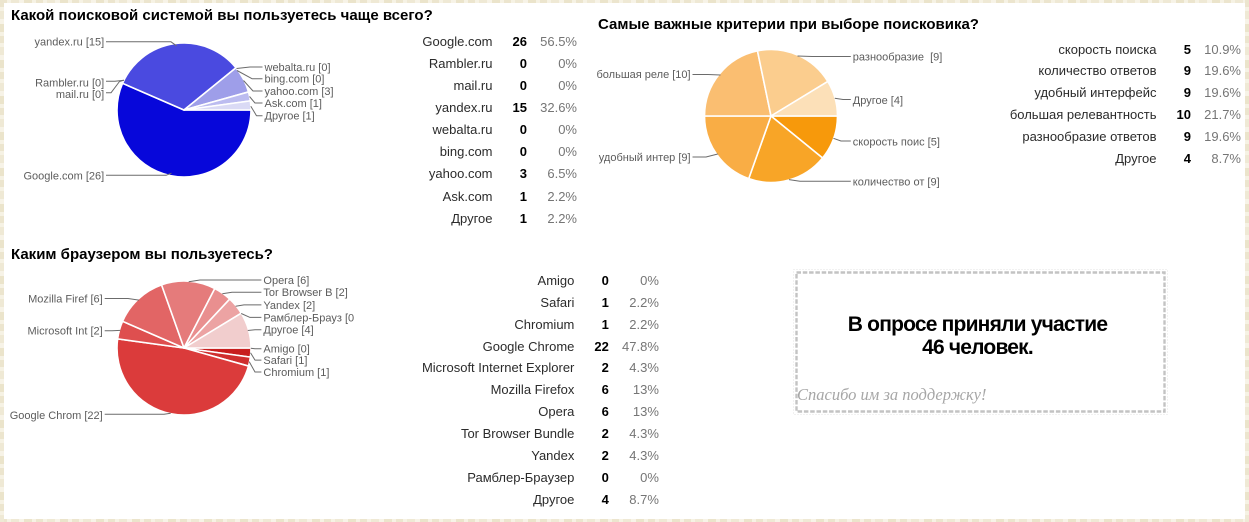  Describe the element at coordinates (286, 281) in the screenshot. I see `svg-text: Opera [6]` at that location.